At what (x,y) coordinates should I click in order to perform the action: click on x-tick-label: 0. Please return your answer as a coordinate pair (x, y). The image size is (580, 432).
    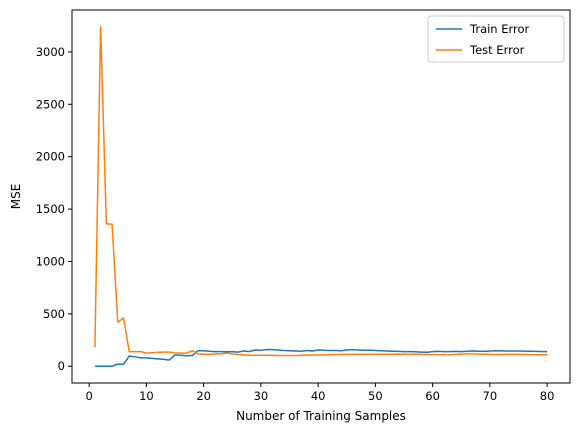
    Looking at the image, I should click on (89, 396).